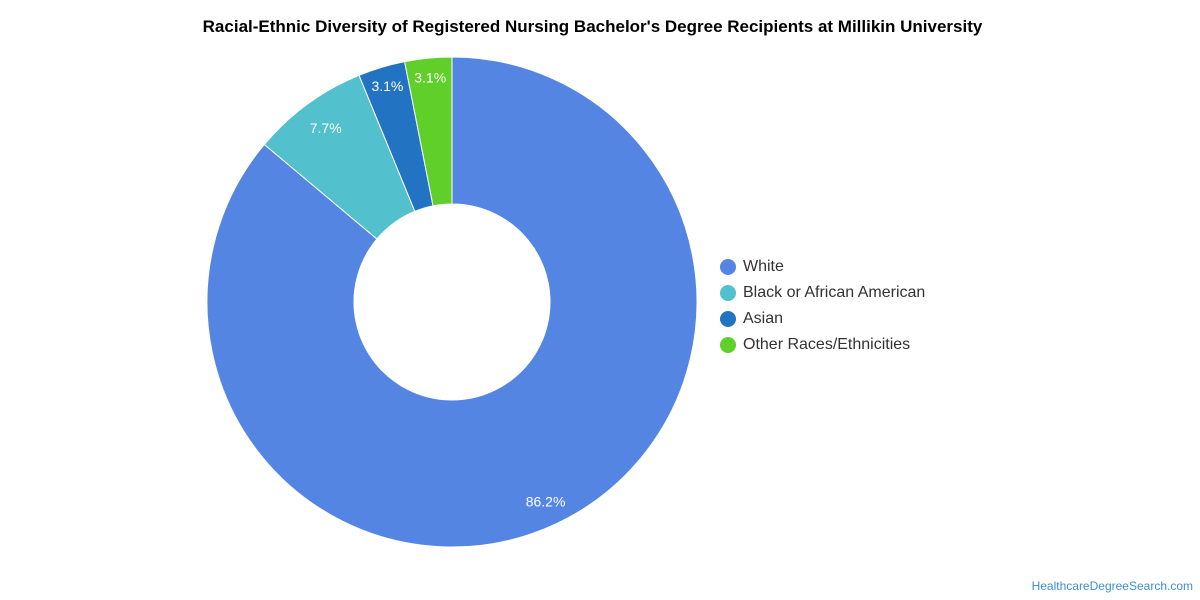  I want to click on legend-item-asian: Asian, so click(822, 319).